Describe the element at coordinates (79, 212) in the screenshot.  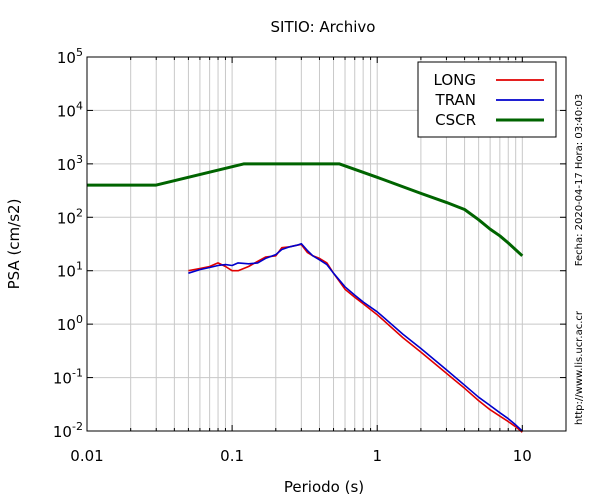
I see `y-tick-exponent: 2` at that location.